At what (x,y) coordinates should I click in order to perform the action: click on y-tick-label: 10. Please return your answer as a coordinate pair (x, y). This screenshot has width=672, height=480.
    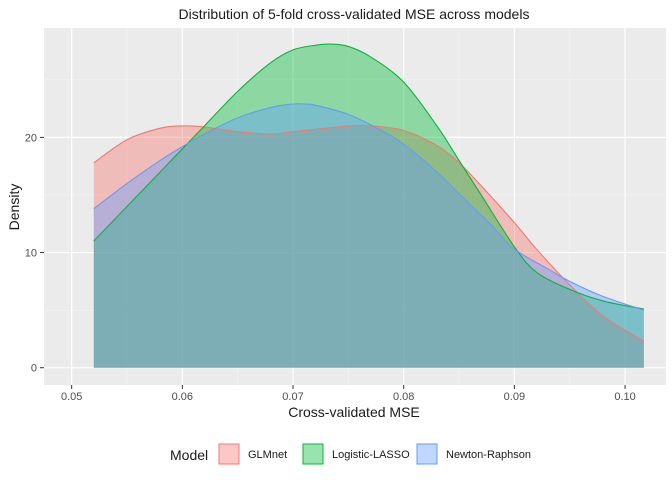
    Looking at the image, I should click on (31, 254).